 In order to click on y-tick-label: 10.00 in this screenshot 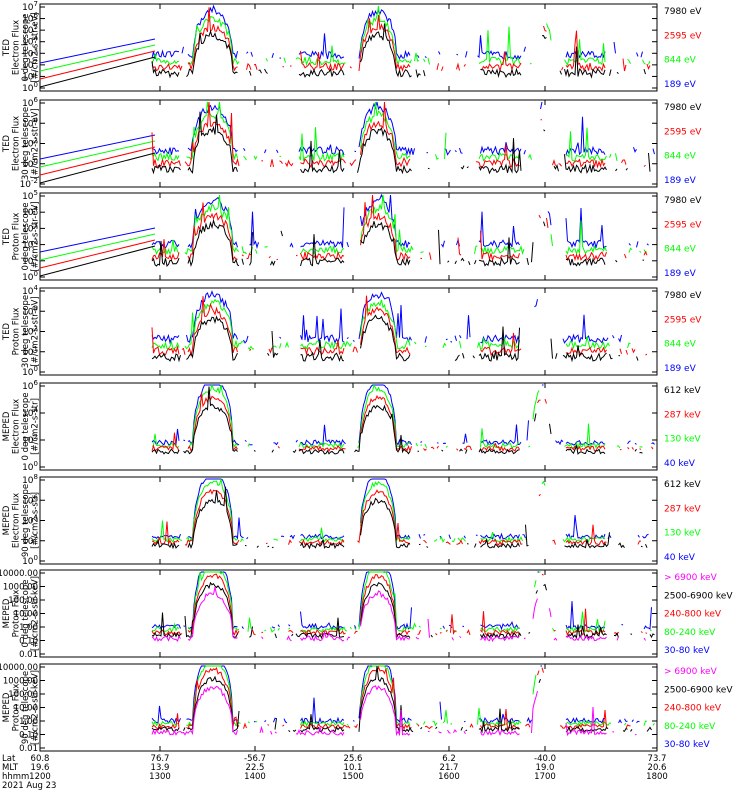, I will do `click(26, 615)`.